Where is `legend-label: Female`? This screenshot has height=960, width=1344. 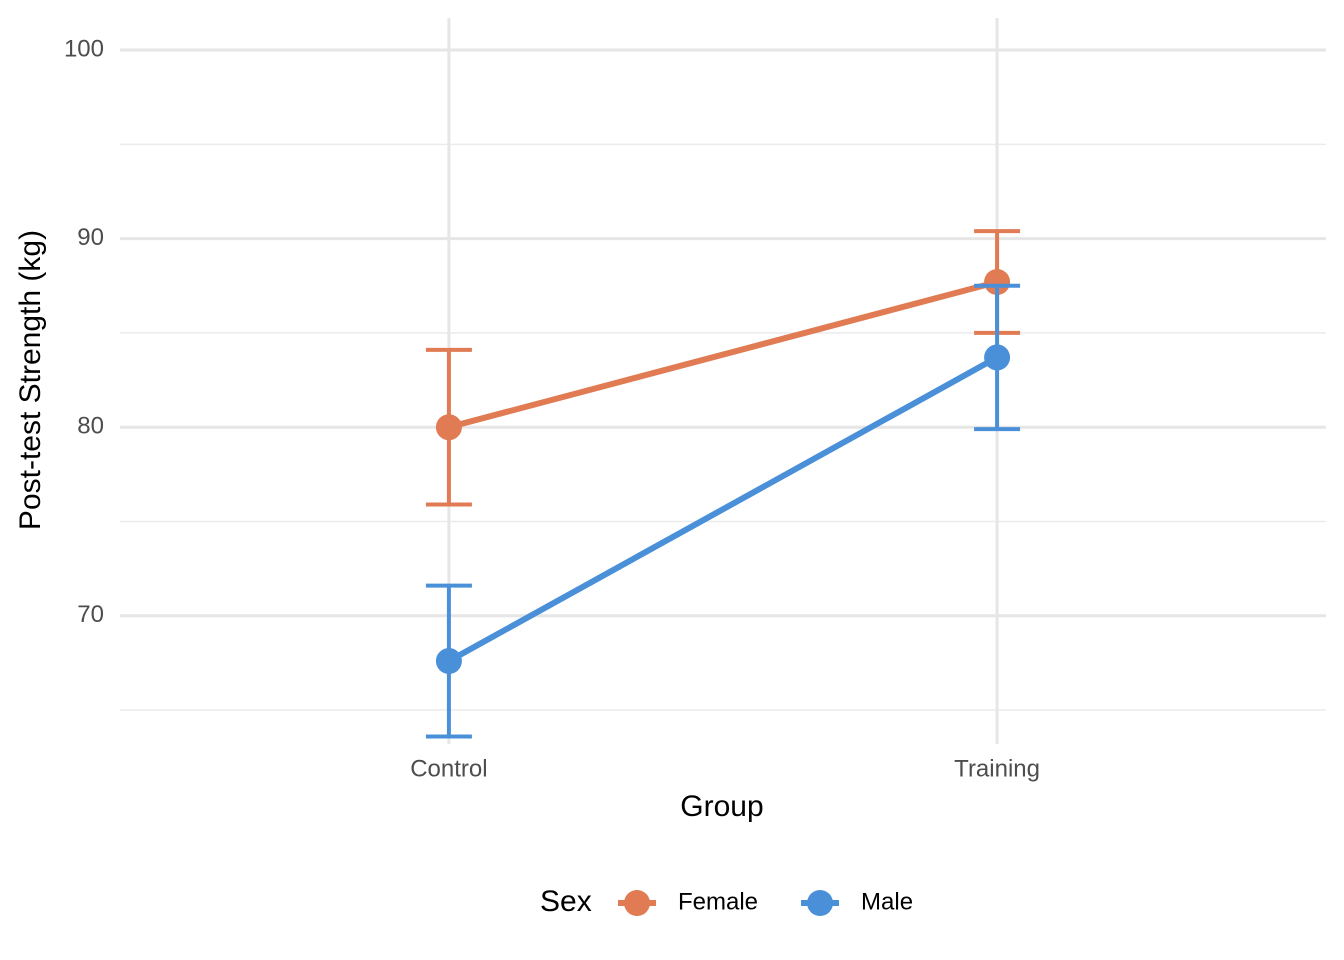 legend-label: Female is located at coordinates (718, 901).